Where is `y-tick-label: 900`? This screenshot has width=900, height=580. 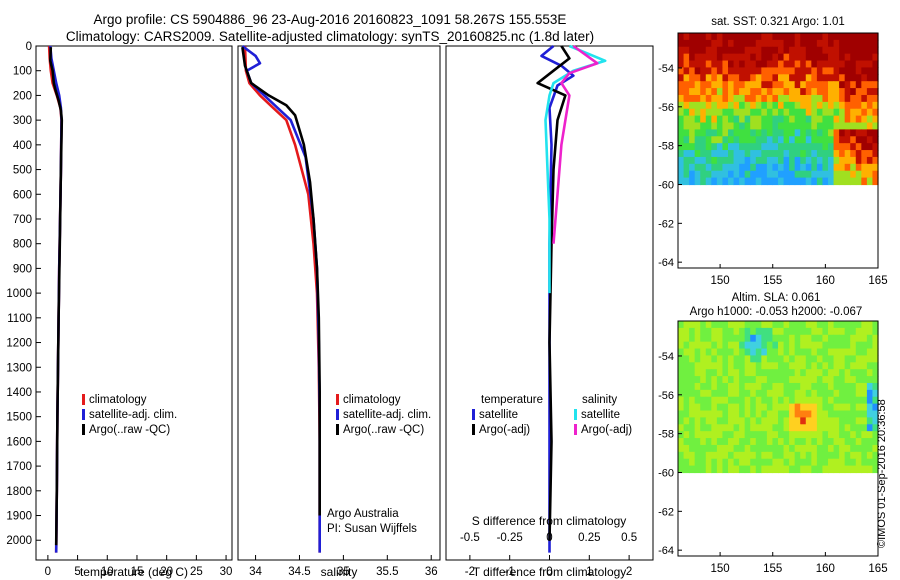
y-tick-label: 900 is located at coordinates (22, 269).